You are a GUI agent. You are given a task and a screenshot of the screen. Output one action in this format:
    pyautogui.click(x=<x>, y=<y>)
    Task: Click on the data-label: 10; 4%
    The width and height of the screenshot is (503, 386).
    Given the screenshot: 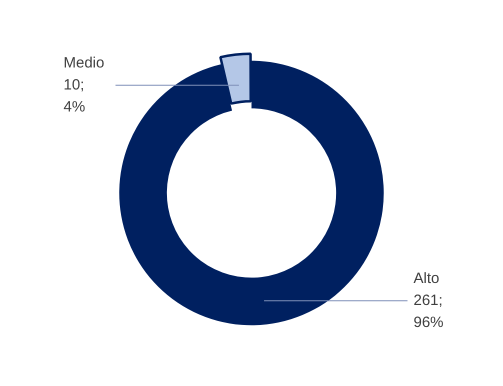 What is the action you would take?
    pyautogui.click(x=75, y=96)
    